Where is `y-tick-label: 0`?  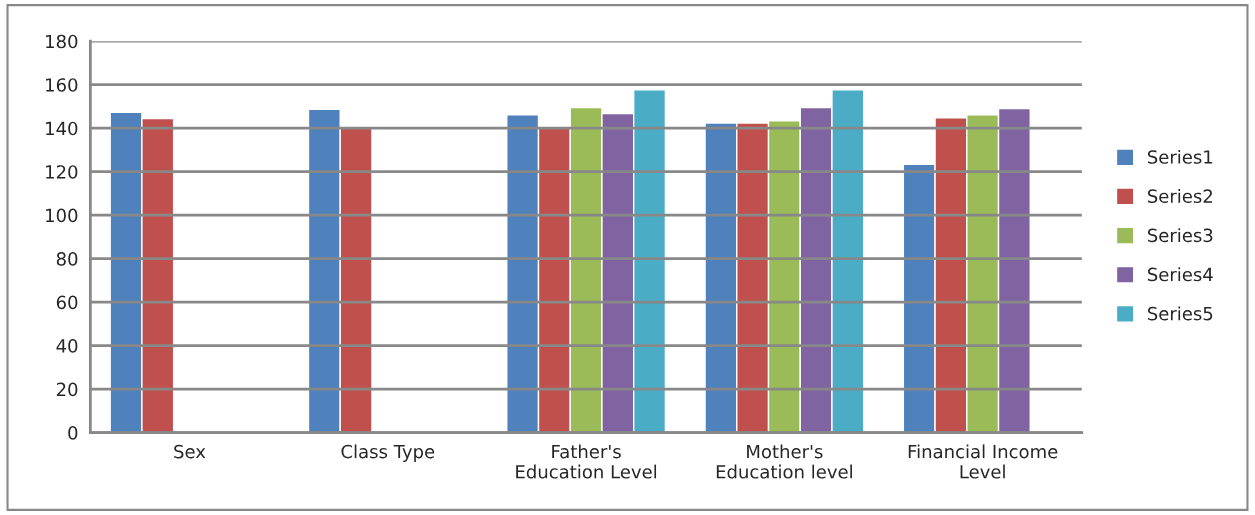 y-tick-label: 0 is located at coordinates (73, 433).